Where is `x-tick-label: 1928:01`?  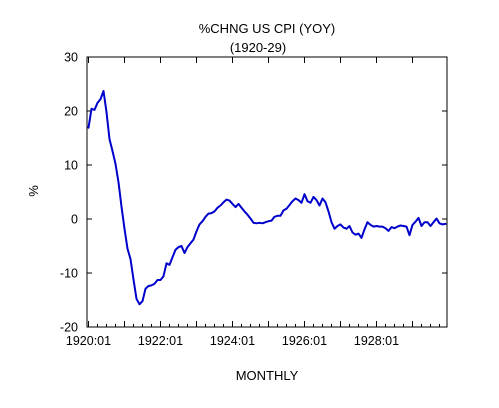 x-tick-label: 1928:01 is located at coordinates (376, 341).